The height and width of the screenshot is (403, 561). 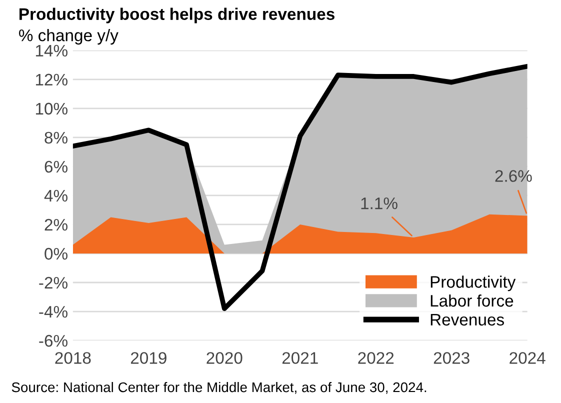 What do you see at coordinates (300, 358) in the screenshot?
I see `x-tick-label: 2021` at bounding box center [300, 358].